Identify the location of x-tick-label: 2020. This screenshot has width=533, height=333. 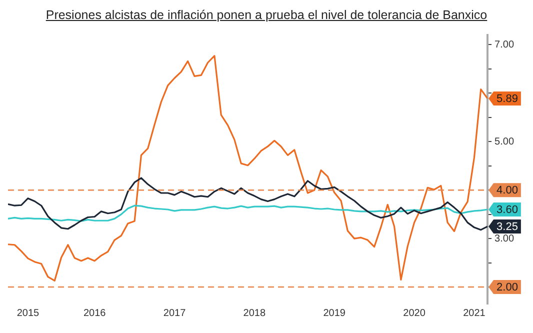
(414, 313).